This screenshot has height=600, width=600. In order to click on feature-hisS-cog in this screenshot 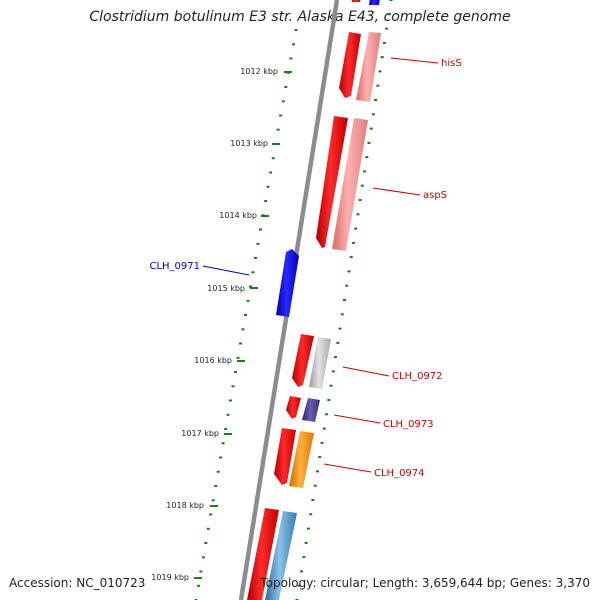, I will do `click(368, 67)`.